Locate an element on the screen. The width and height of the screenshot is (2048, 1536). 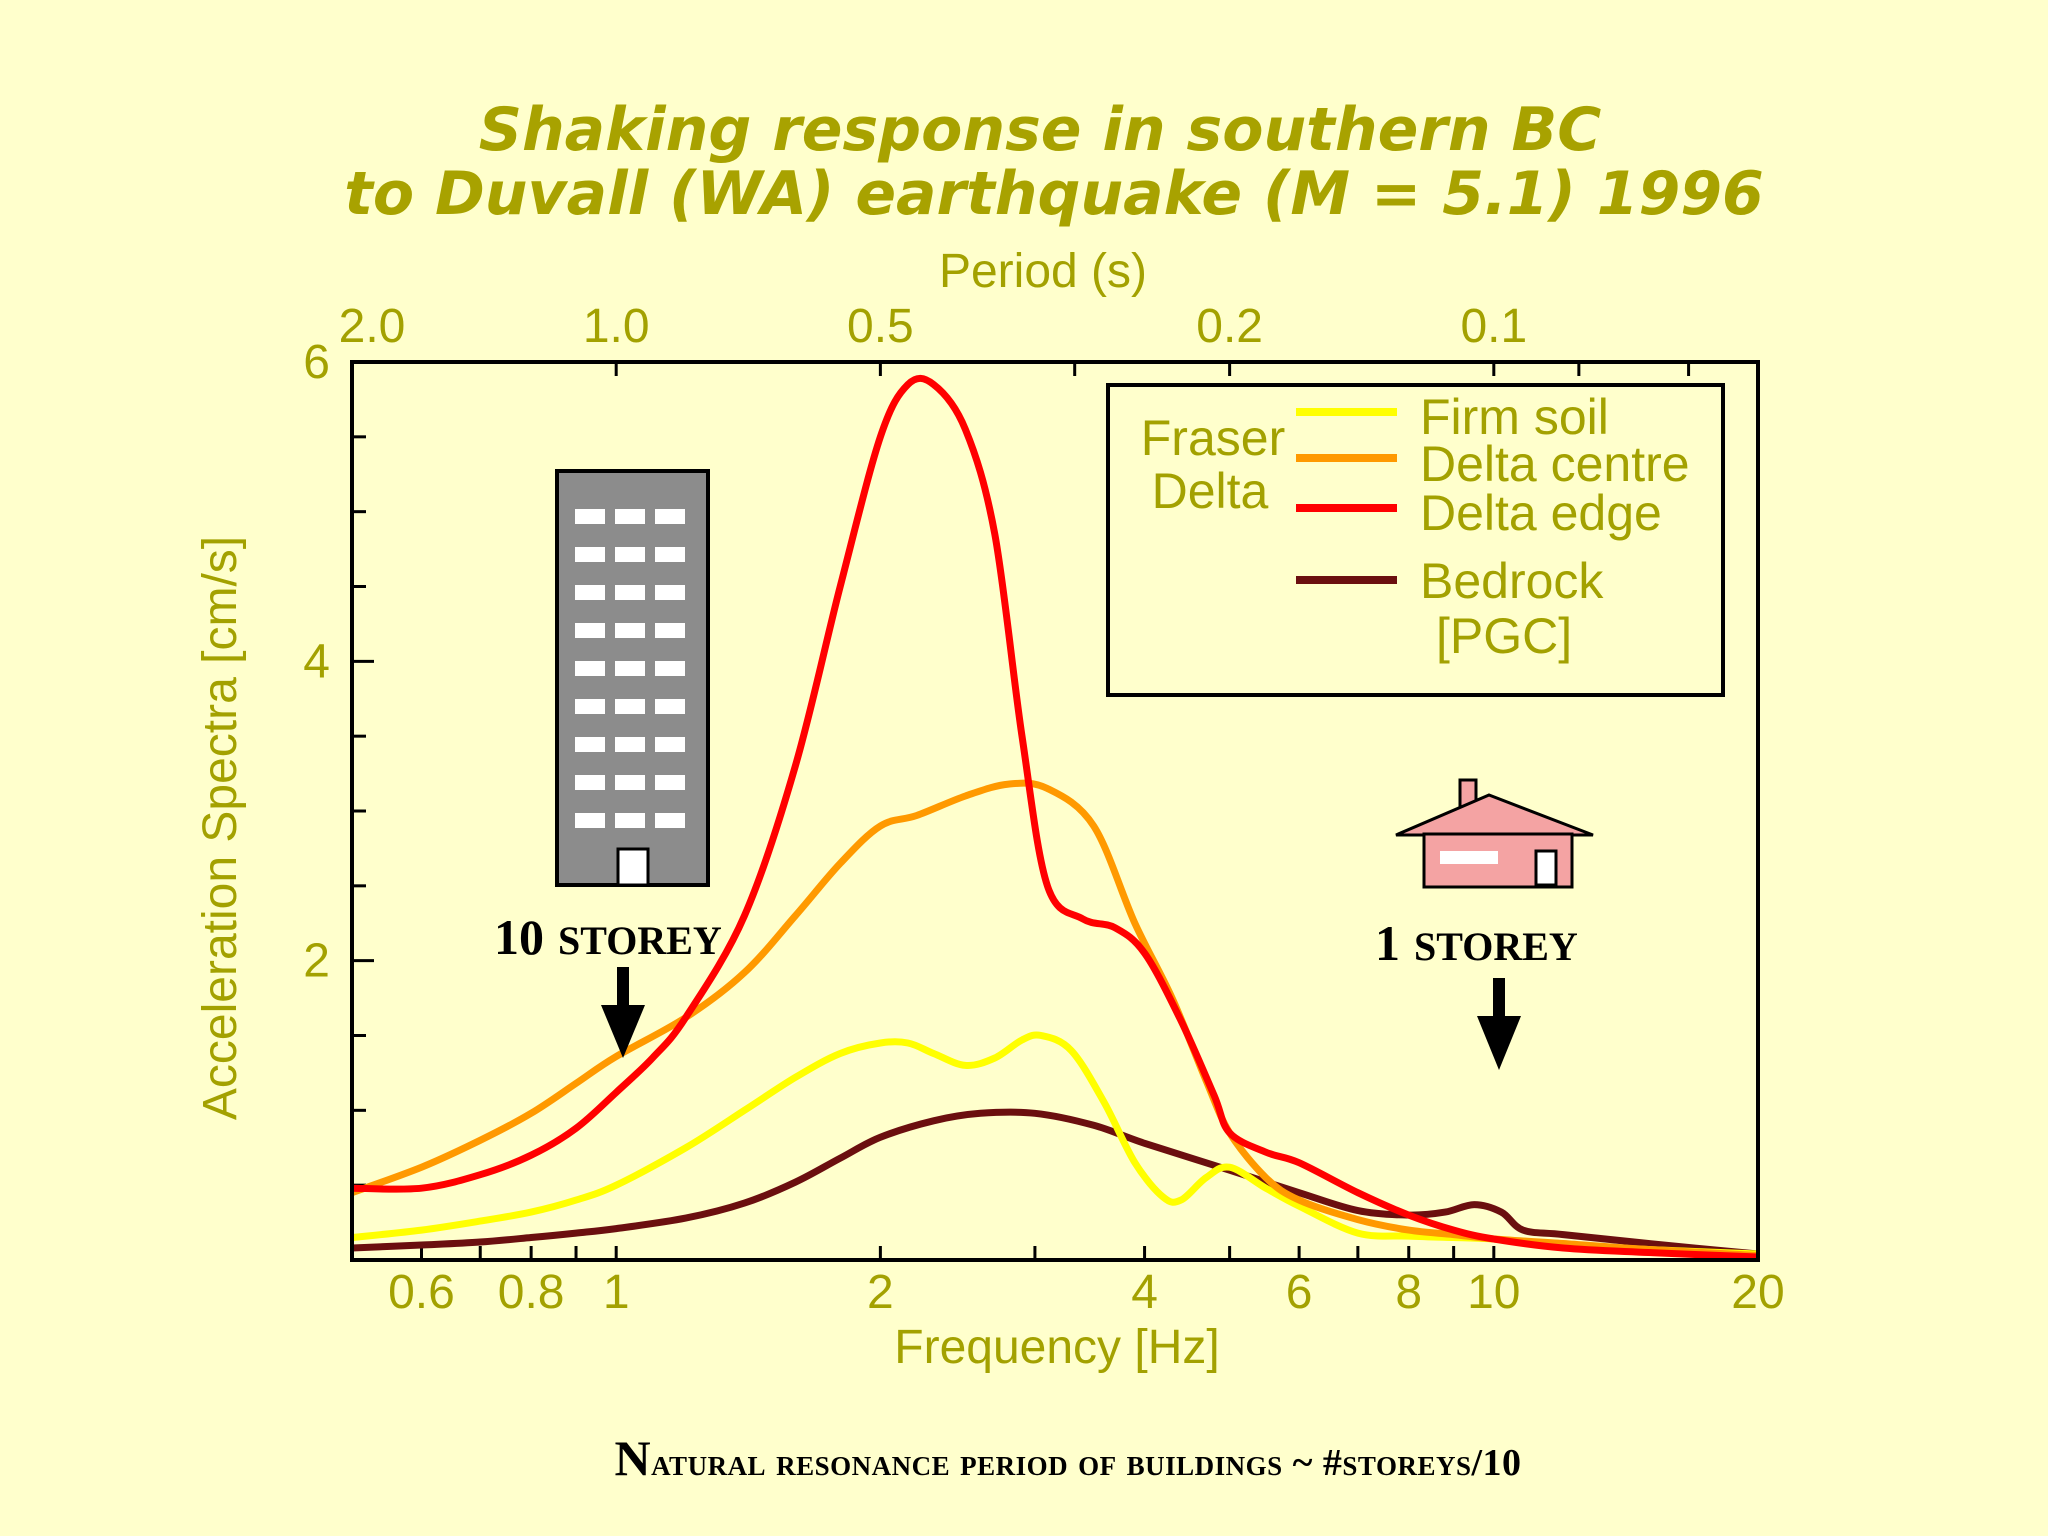
period-tick-label: 1.0 is located at coordinates (616, 326).